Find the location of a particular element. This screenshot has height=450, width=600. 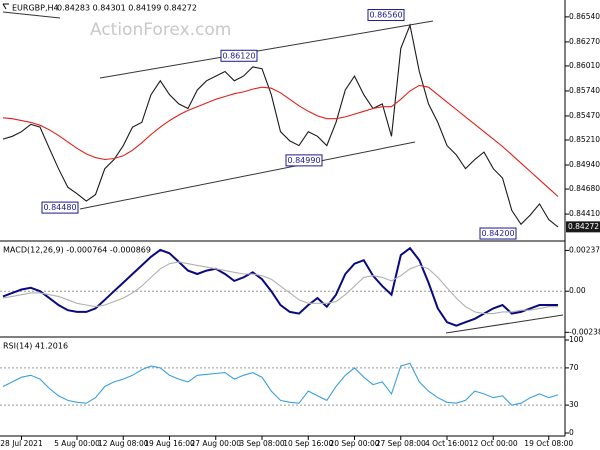

y-tick-label: -0.002387 is located at coordinates (584, 331).